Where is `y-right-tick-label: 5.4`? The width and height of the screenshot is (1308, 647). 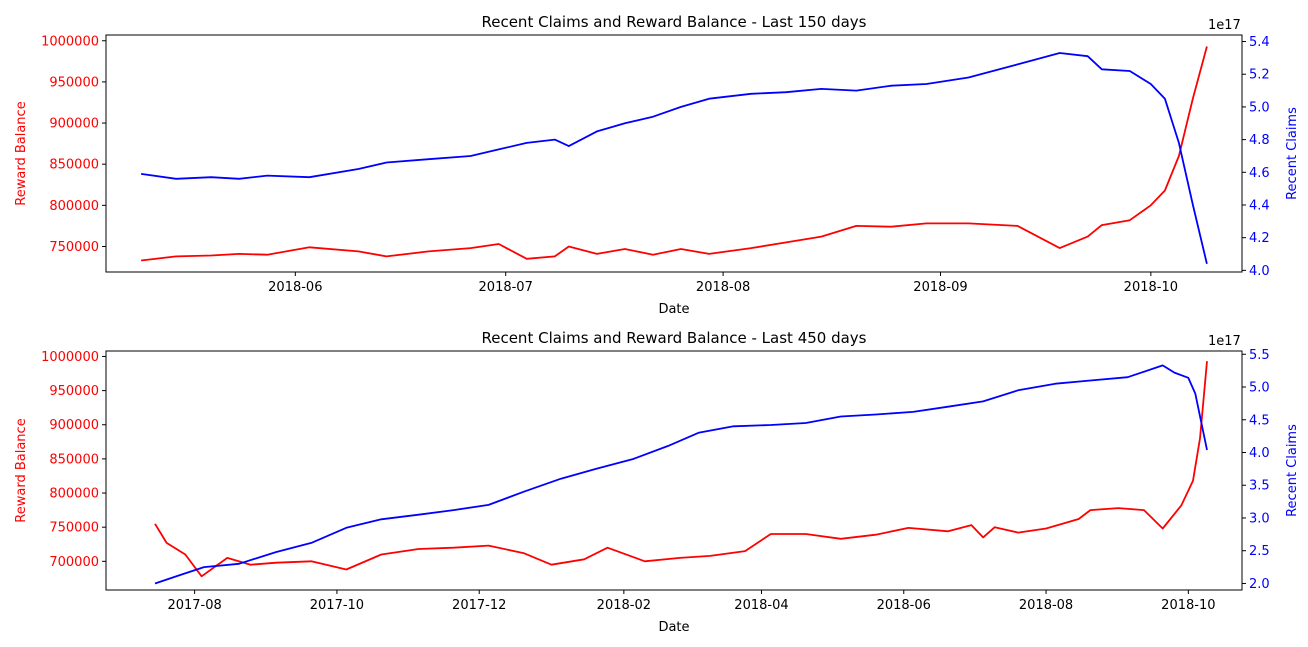
y-right-tick-label: 5.4 is located at coordinates (1259, 42).